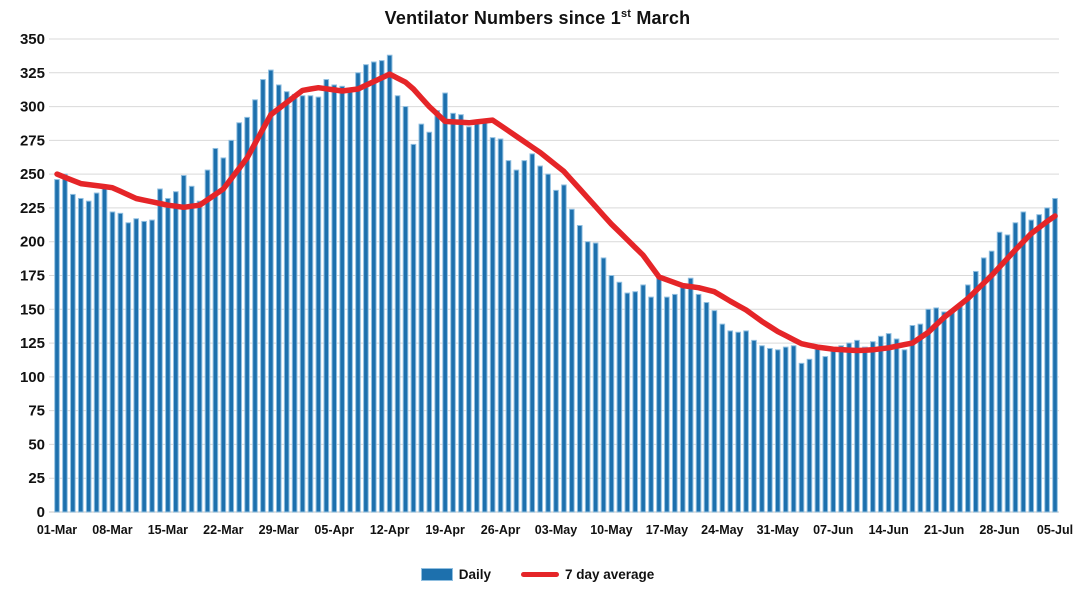  Describe the element at coordinates (32, 309) in the screenshot. I see `y-axis-tick-label: 150` at that location.